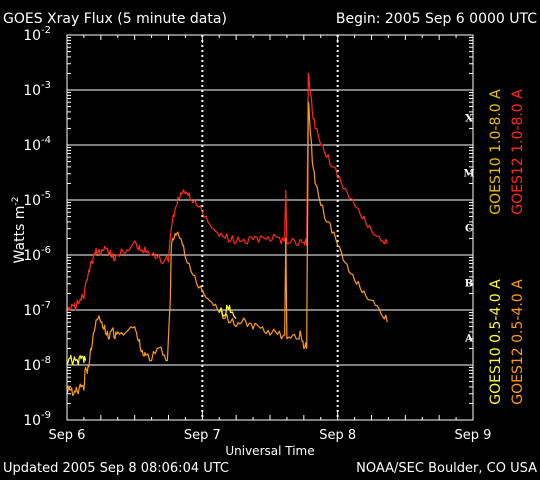 This screenshot has height=480, width=540. Describe the element at coordinates (436, 19) in the screenshot. I see `begin-label: Begin: 2005 Sep 6 0000 UTC` at that location.